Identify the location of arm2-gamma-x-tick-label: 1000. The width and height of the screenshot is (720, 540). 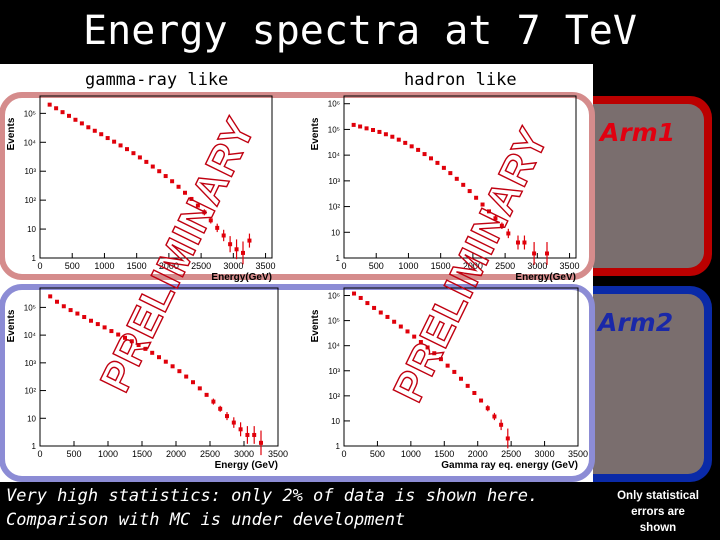
(108, 454).